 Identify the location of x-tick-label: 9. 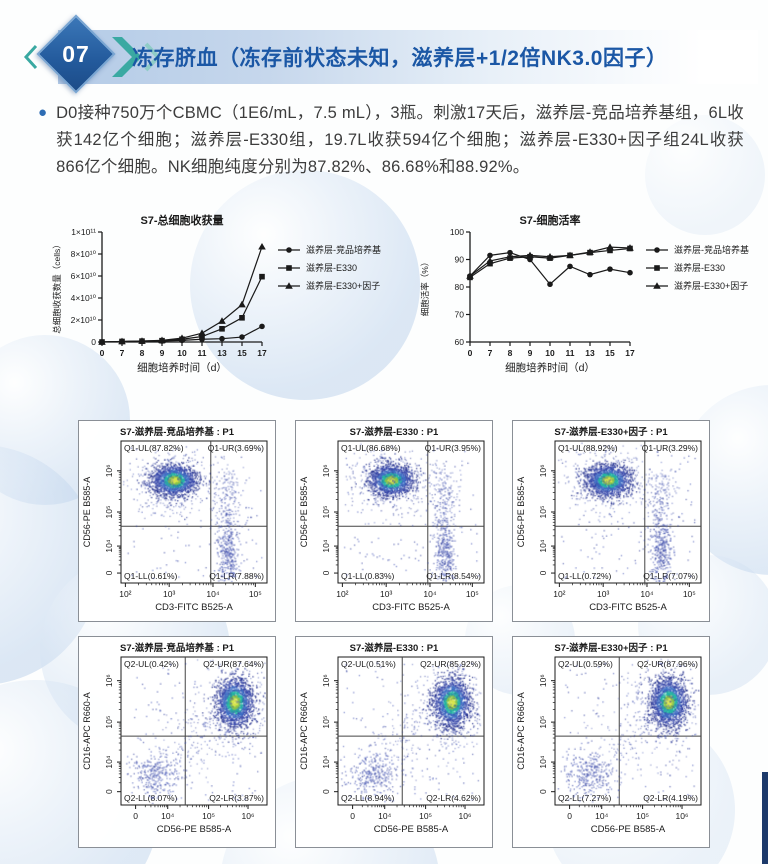
(530, 353).